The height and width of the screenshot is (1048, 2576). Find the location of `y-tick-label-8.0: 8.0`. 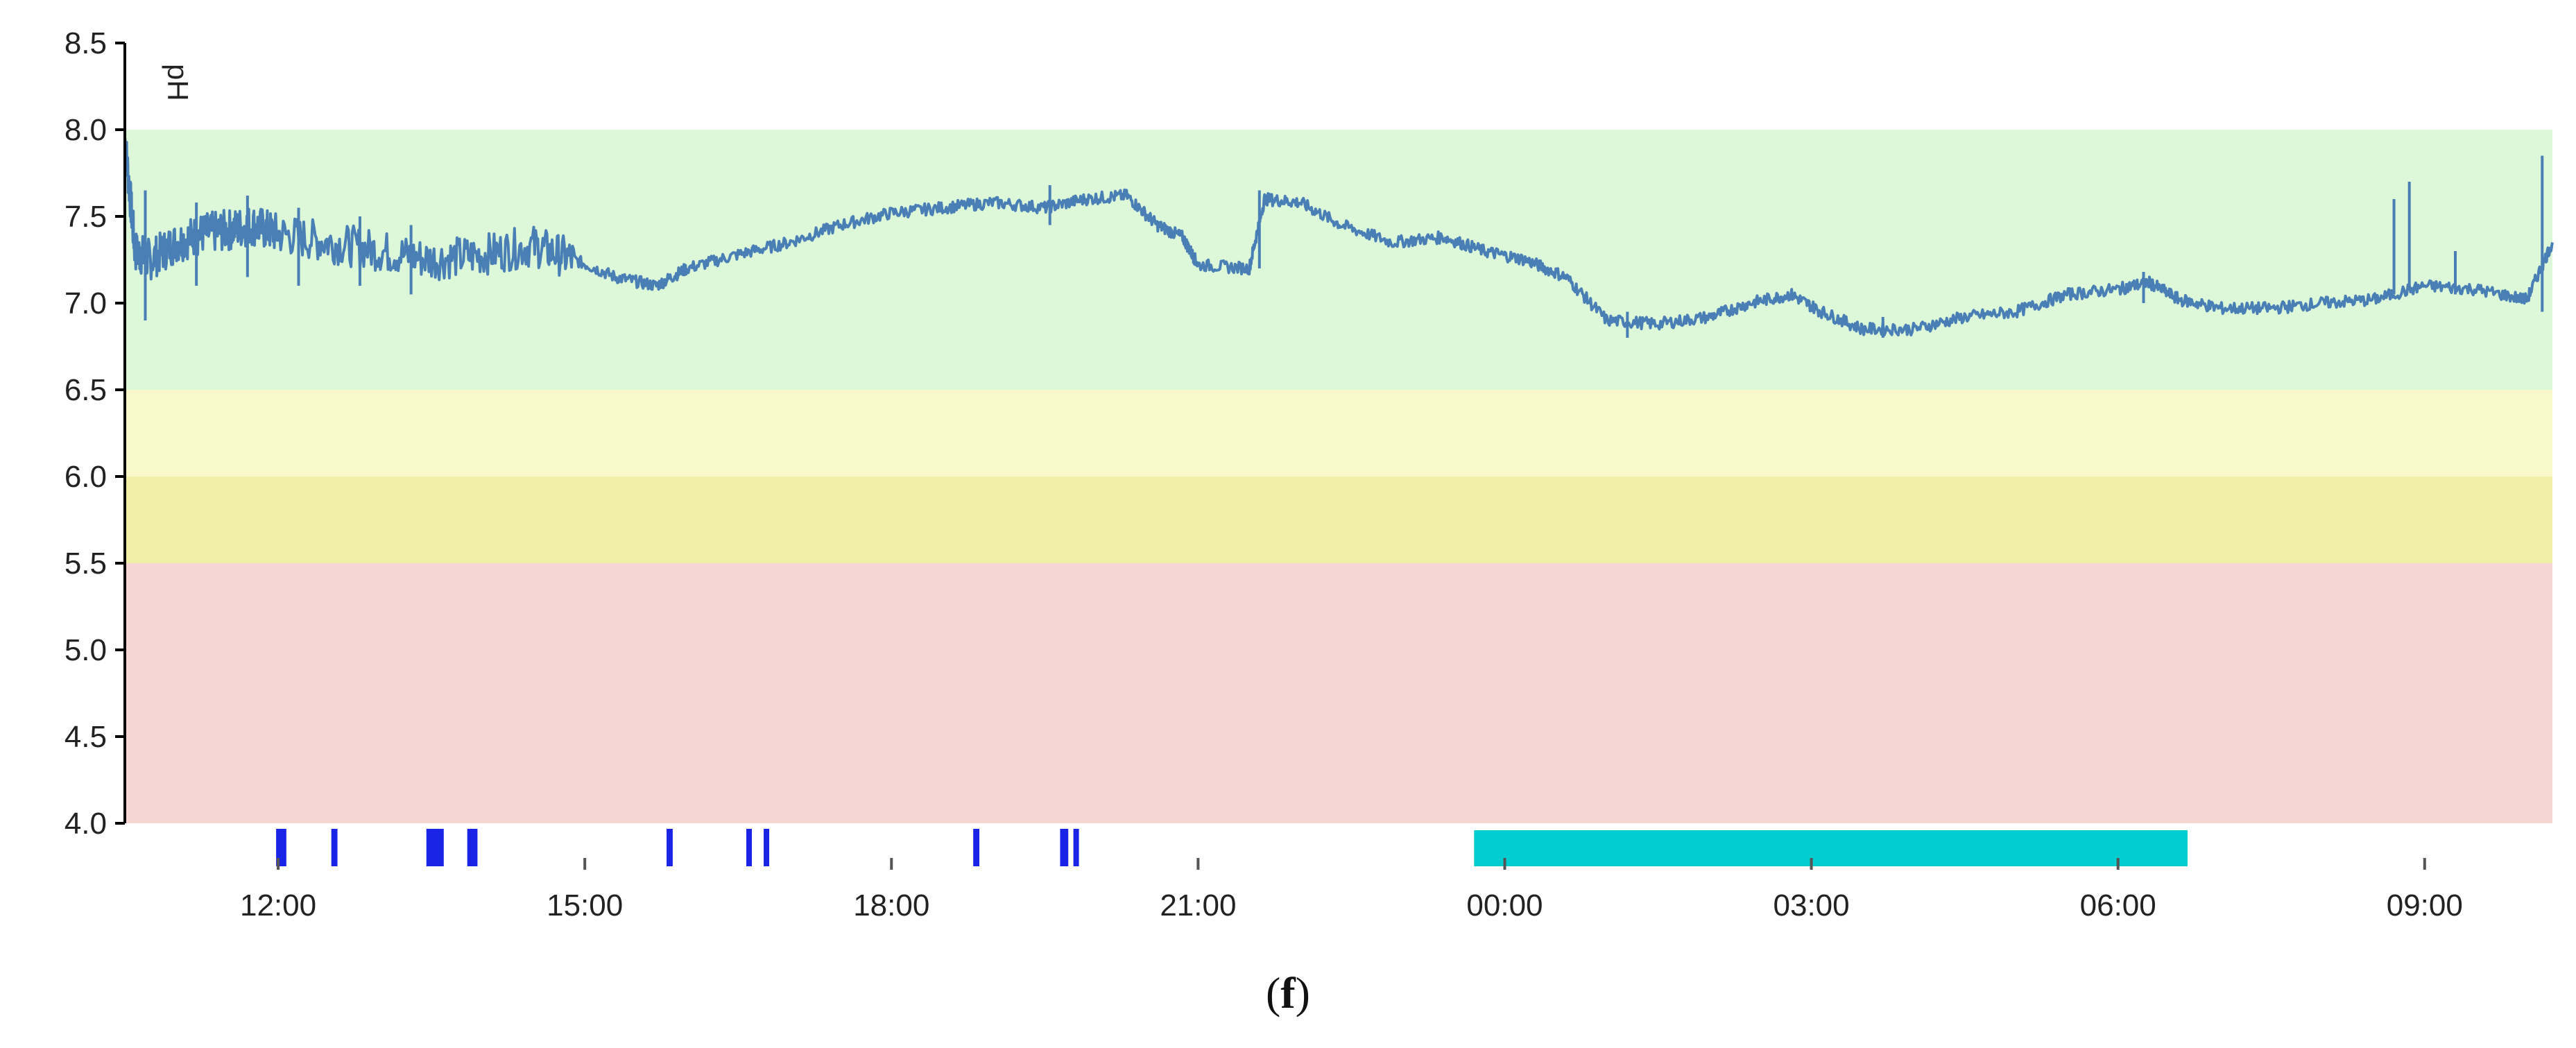

y-tick-label-8.0: 8.0 is located at coordinates (86, 130).